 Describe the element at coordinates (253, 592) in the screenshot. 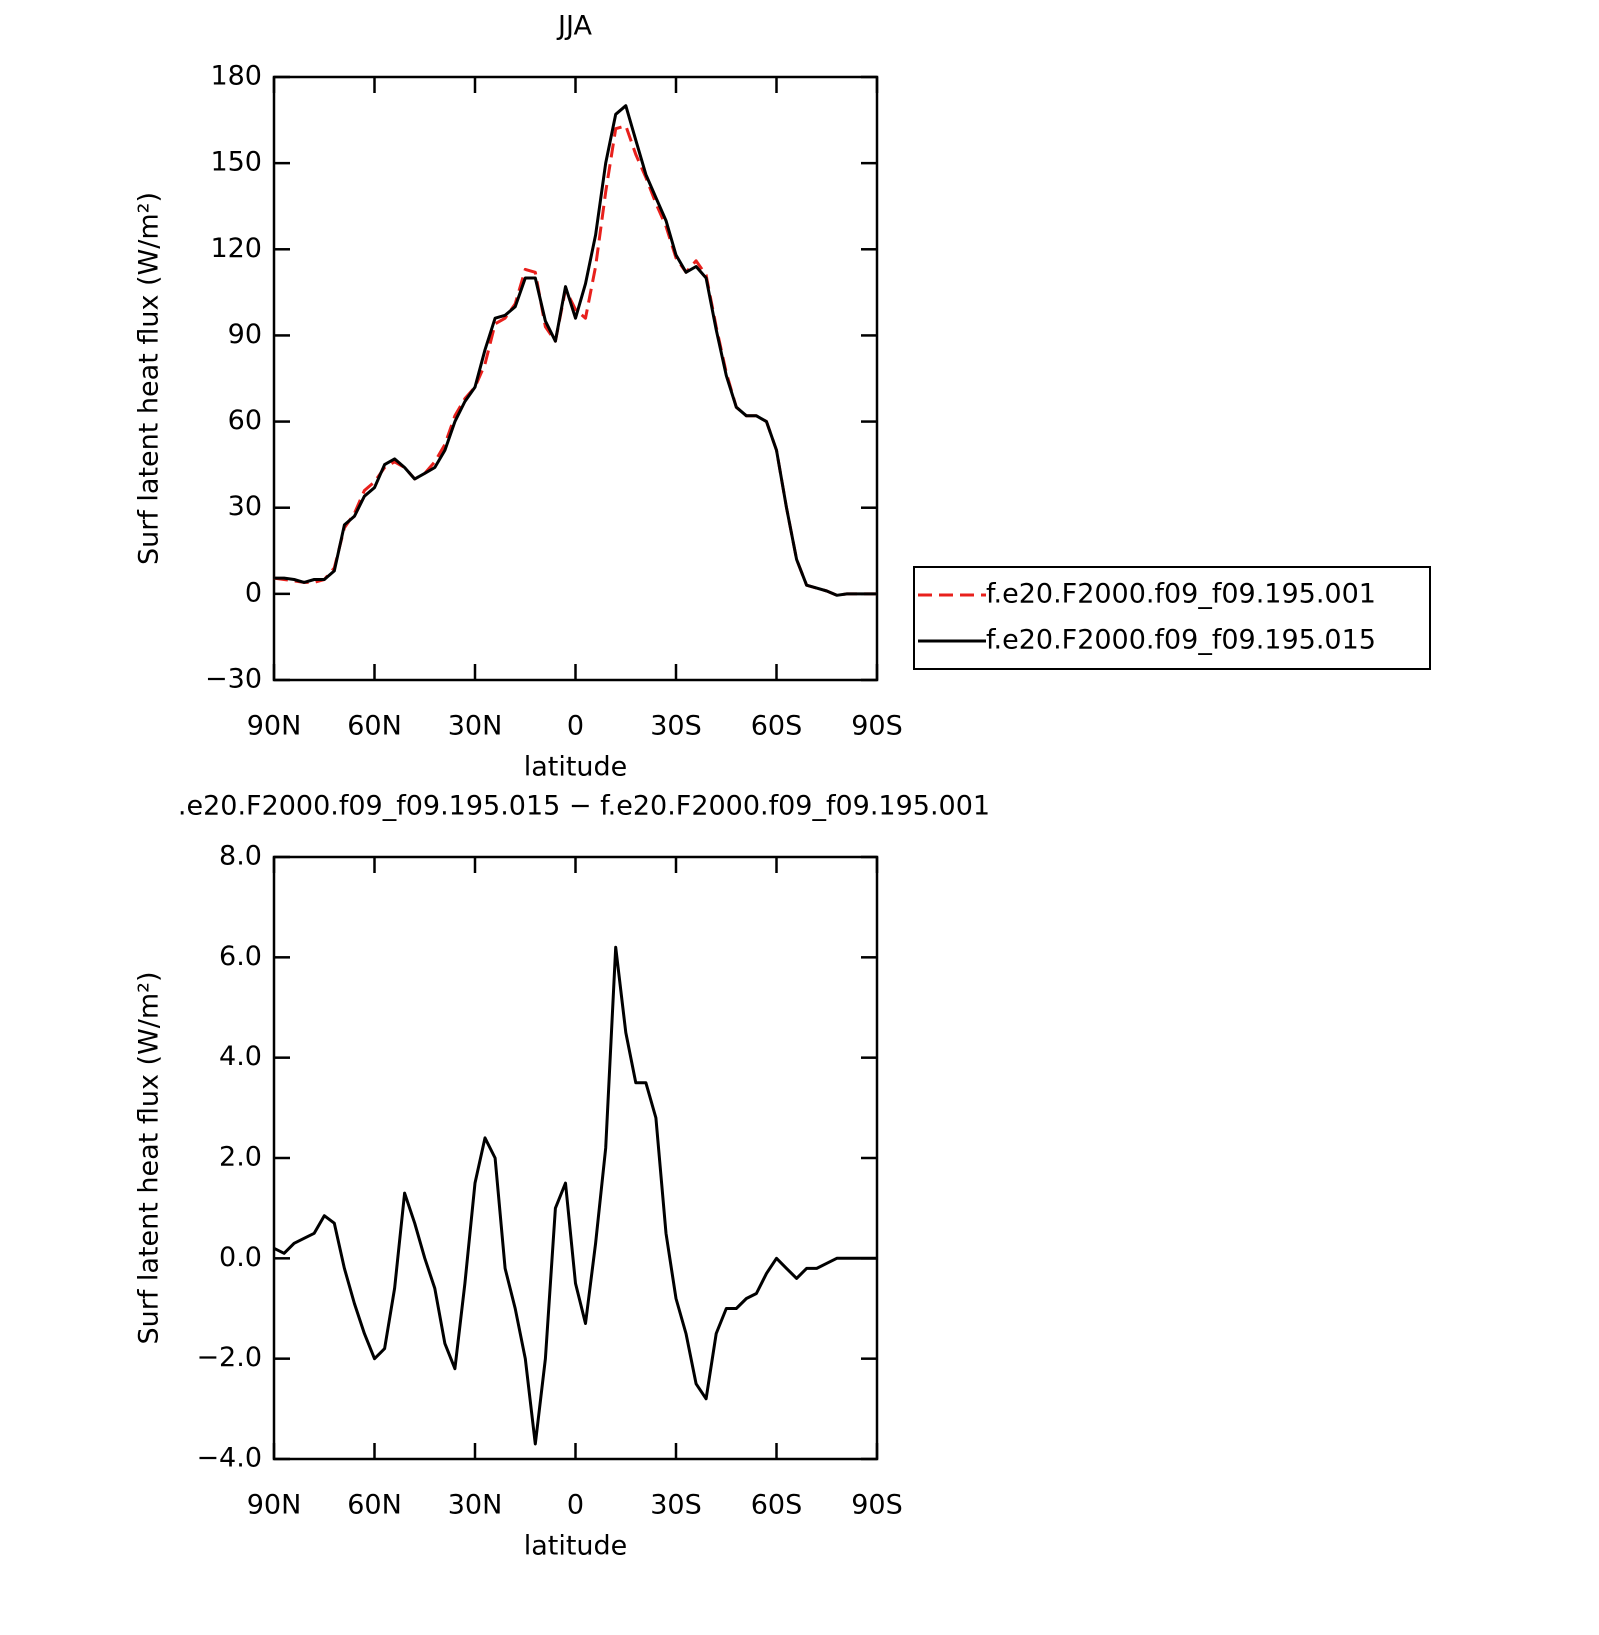

I see `y-tick-label: 0` at that location.